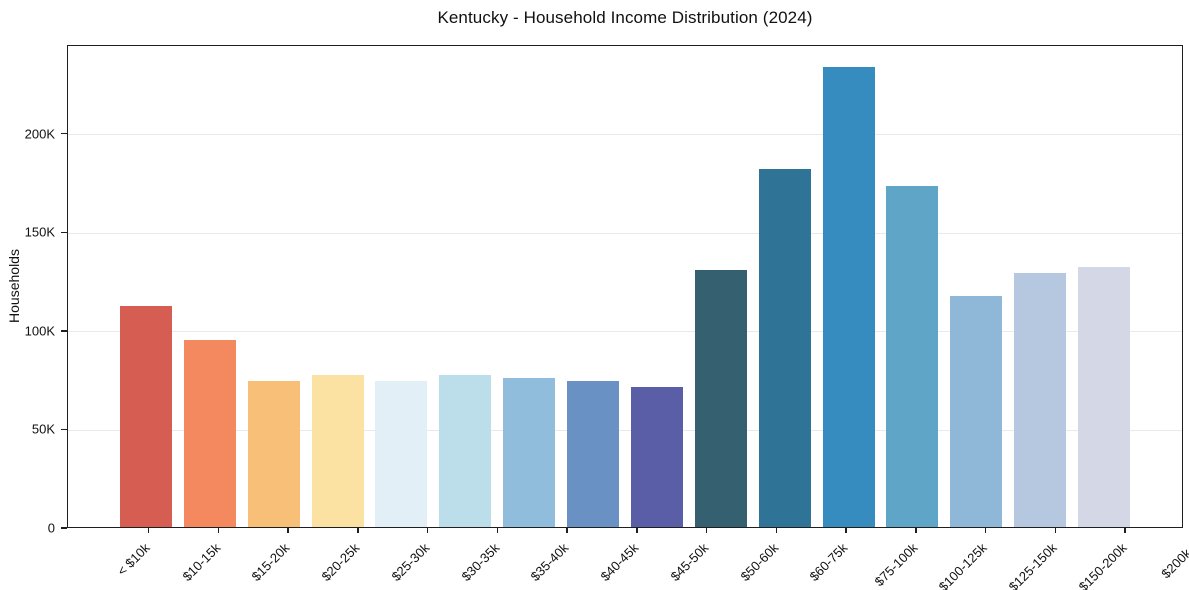  I want to click on x-tick-slot: $15-20k, so click(286, 559).